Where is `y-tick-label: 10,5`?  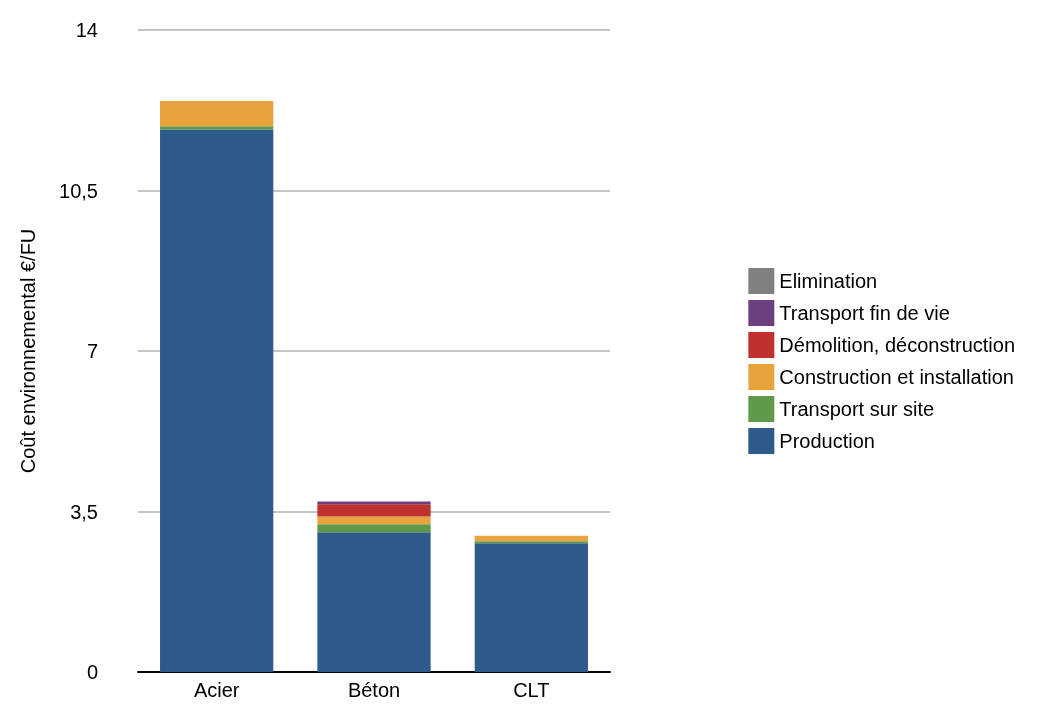
y-tick-label: 10,5 is located at coordinates (78, 190).